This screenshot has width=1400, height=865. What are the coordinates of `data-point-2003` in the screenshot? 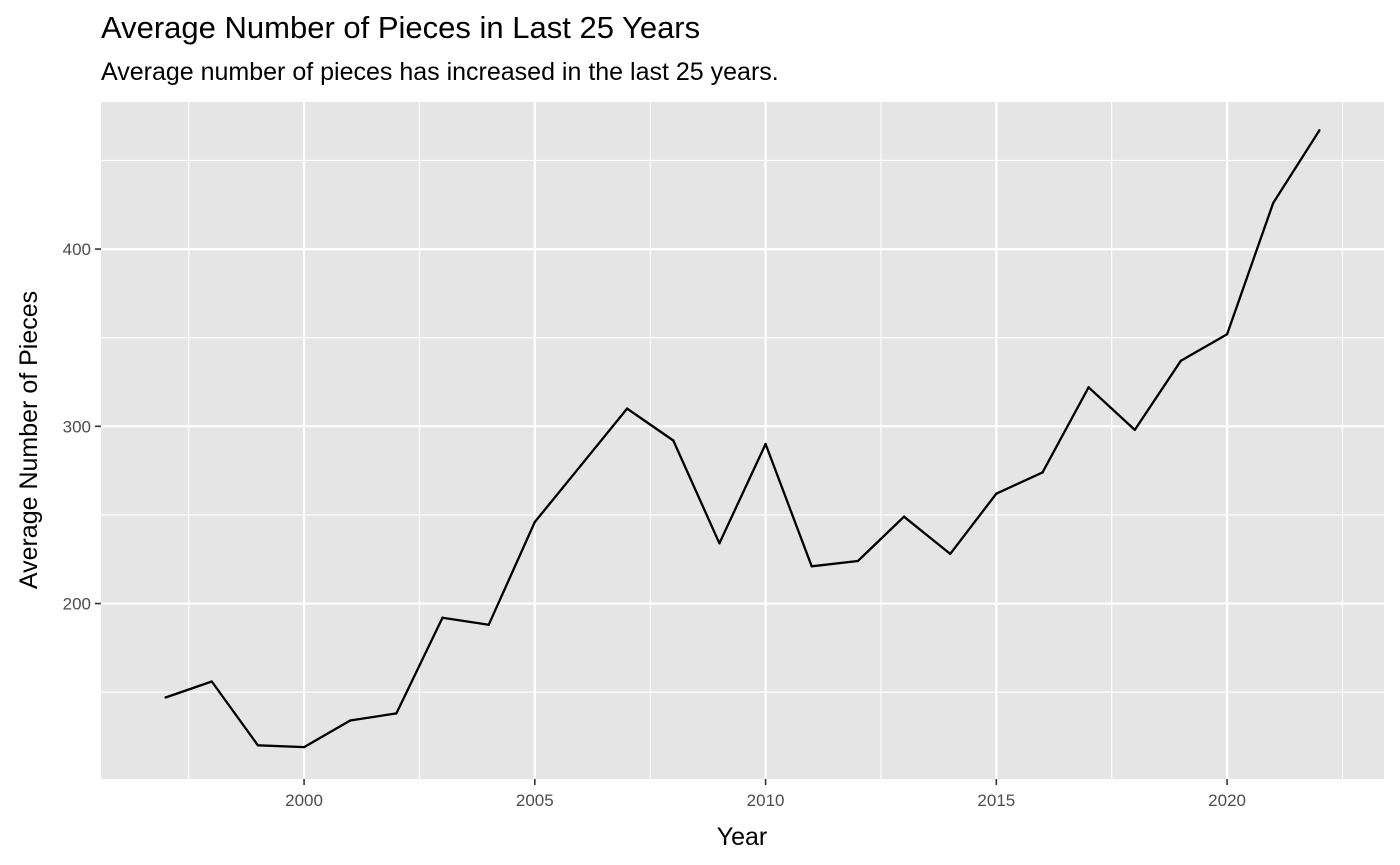 It's located at (442, 617).